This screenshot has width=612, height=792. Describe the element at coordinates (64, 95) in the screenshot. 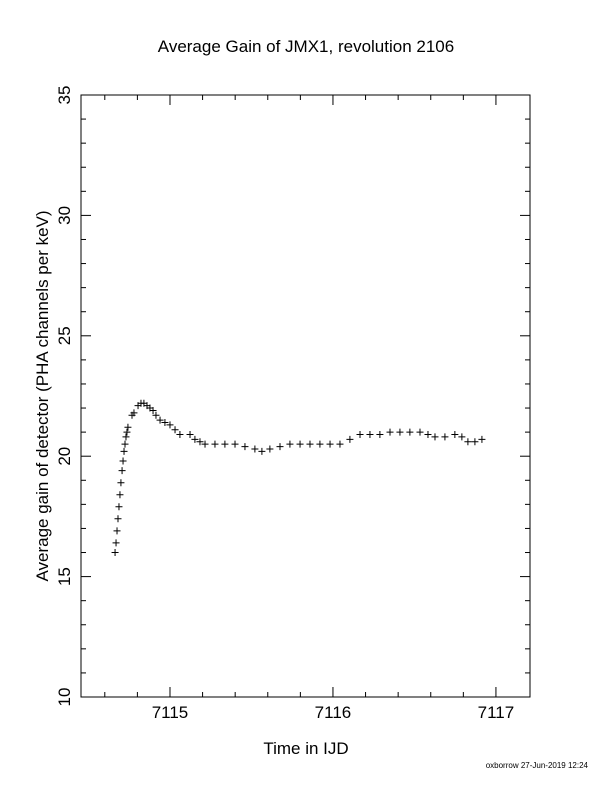

I see `y-tick-label: 35` at that location.